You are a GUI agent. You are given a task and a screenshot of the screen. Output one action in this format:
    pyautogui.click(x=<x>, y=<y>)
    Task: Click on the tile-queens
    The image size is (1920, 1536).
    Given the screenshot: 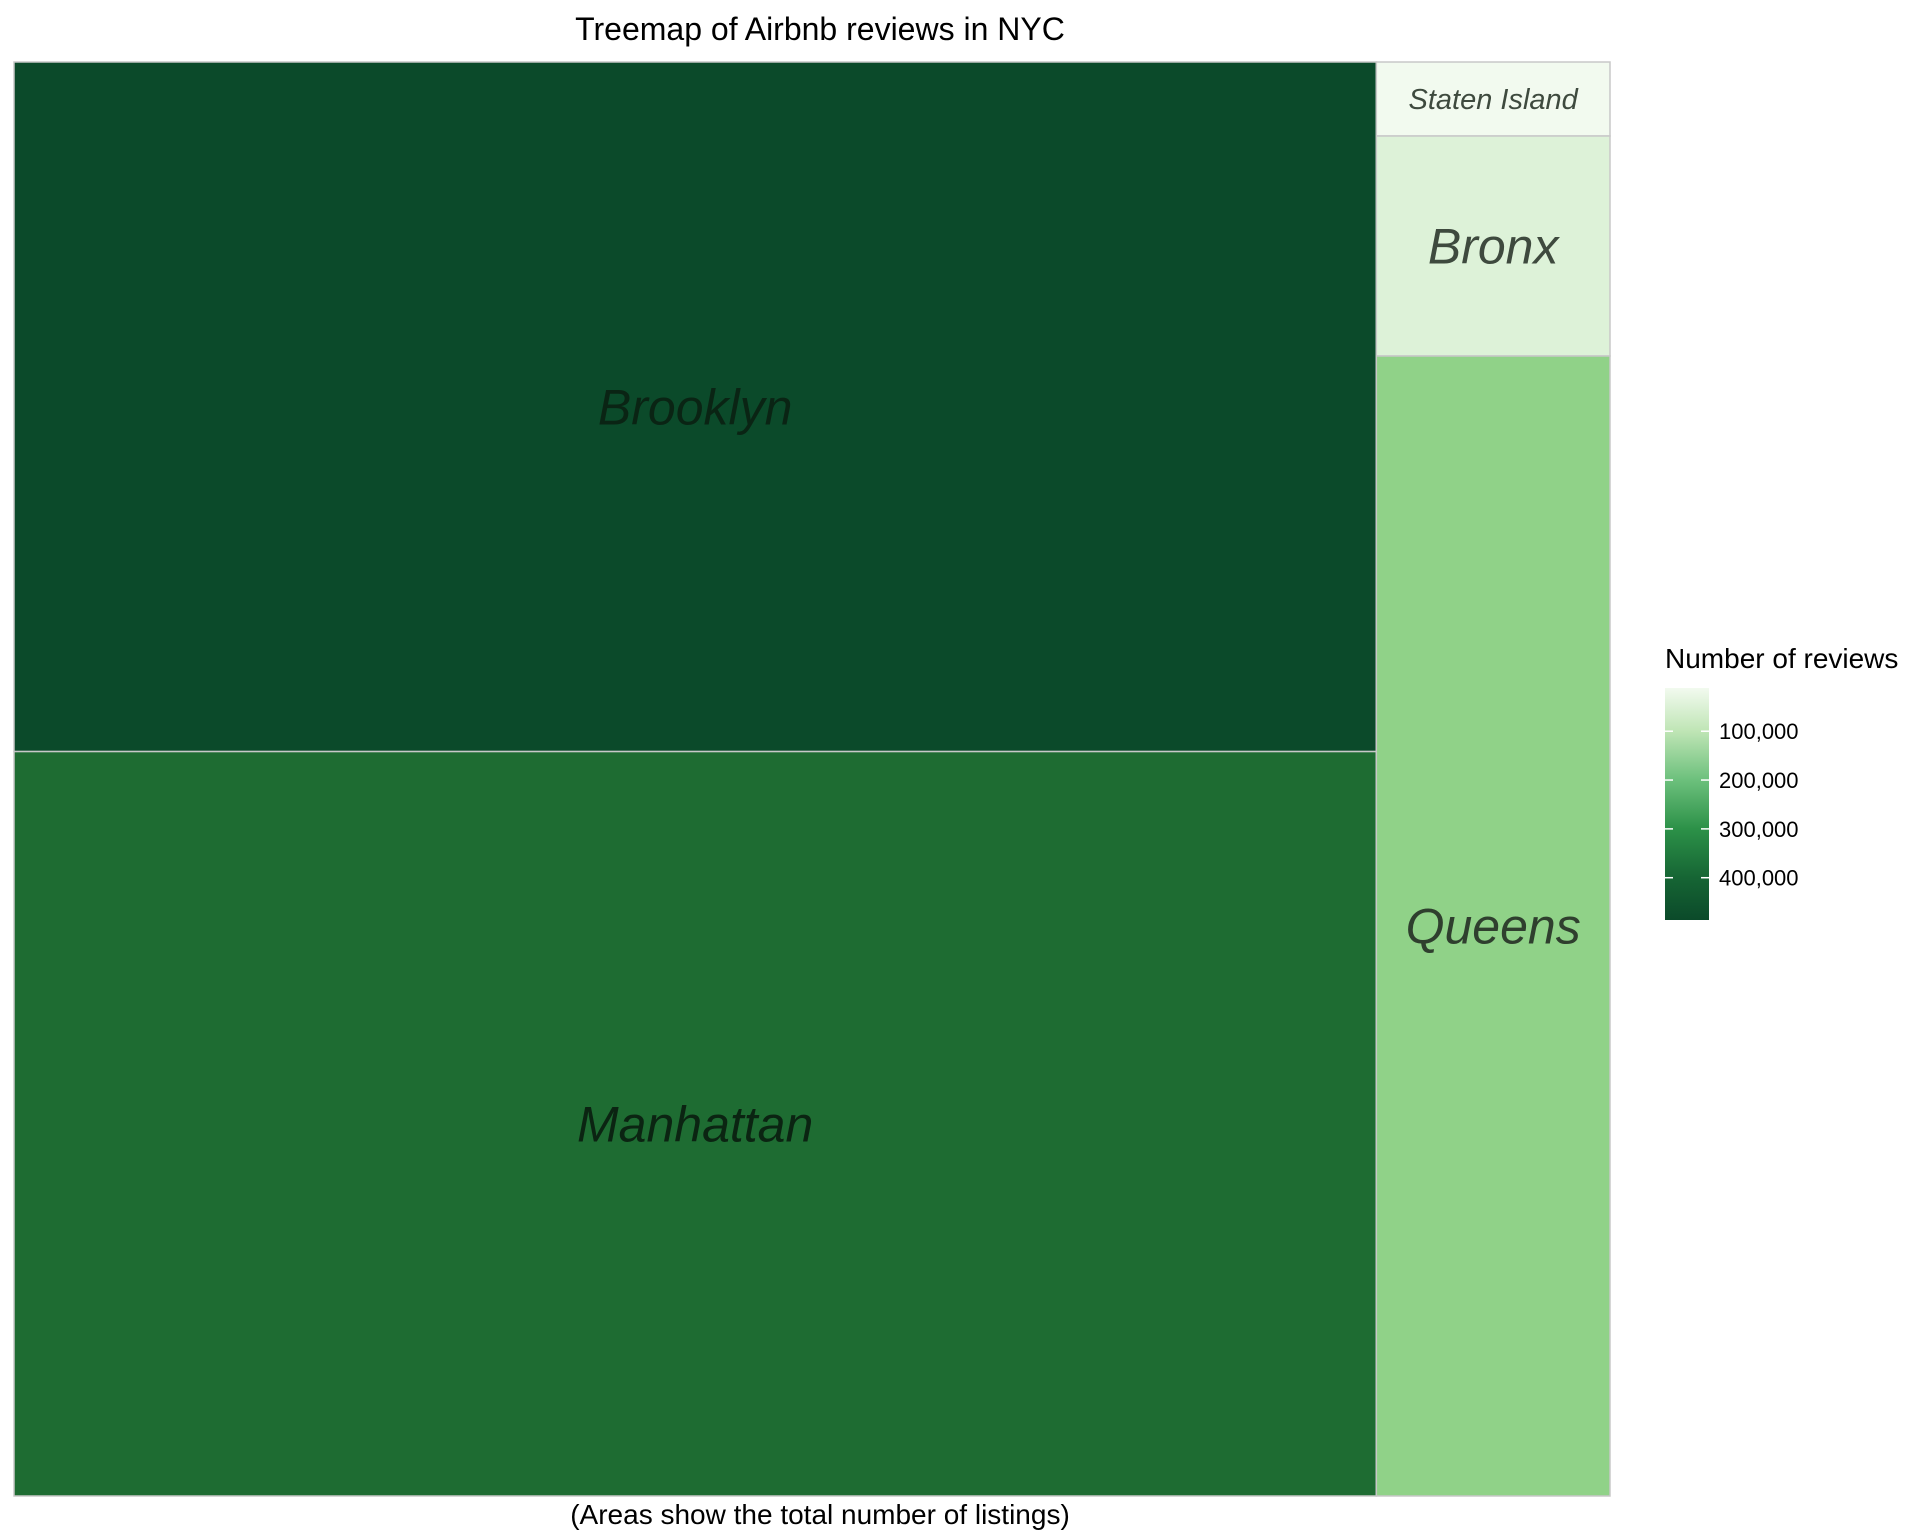 What is the action you would take?
    pyautogui.click(x=1493, y=926)
    